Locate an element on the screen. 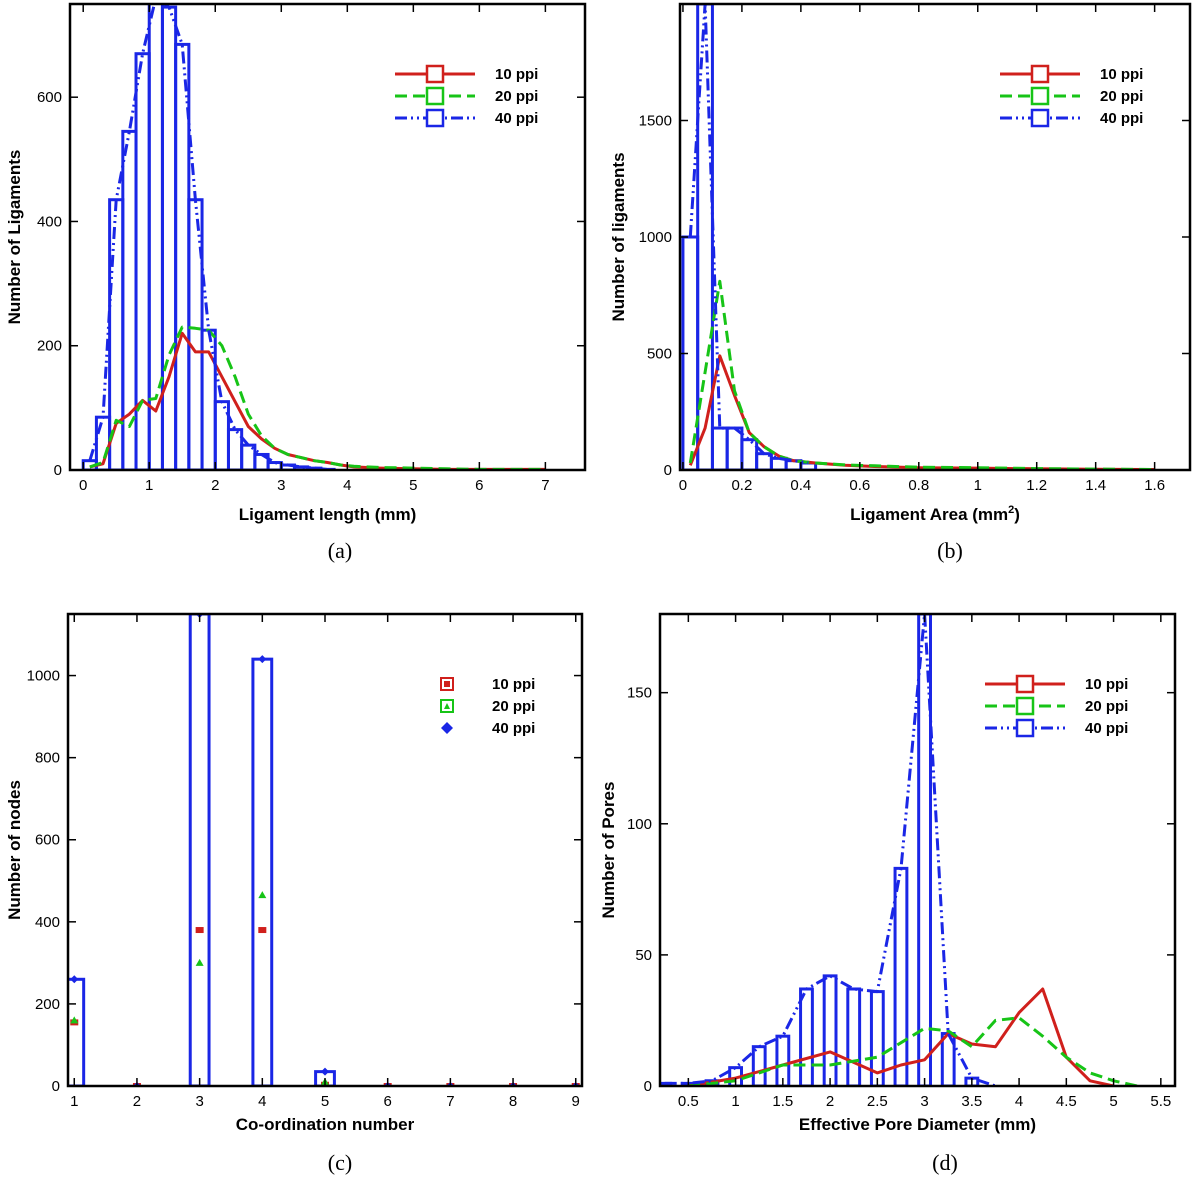 The image size is (1200, 1177). x-tick-label: 5.5 is located at coordinates (1160, 1101).